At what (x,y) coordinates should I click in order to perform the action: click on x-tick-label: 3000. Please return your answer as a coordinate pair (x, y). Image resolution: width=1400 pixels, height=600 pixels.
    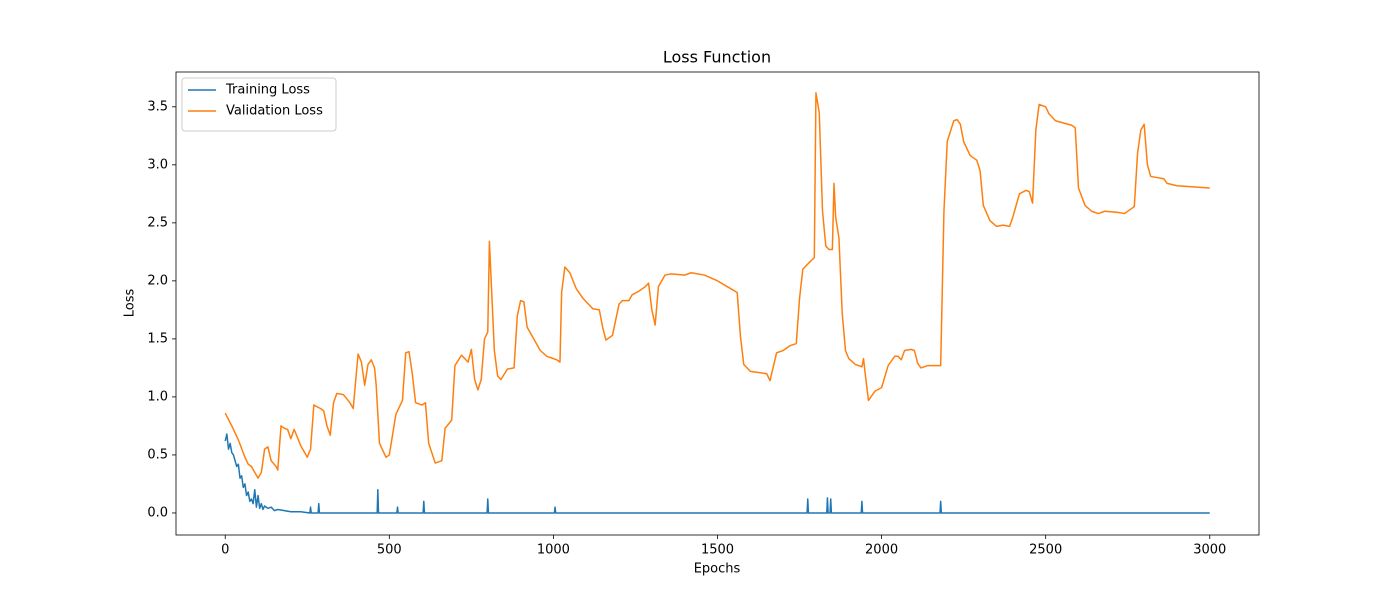
    Looking at the image, I should click on (1209, 550).